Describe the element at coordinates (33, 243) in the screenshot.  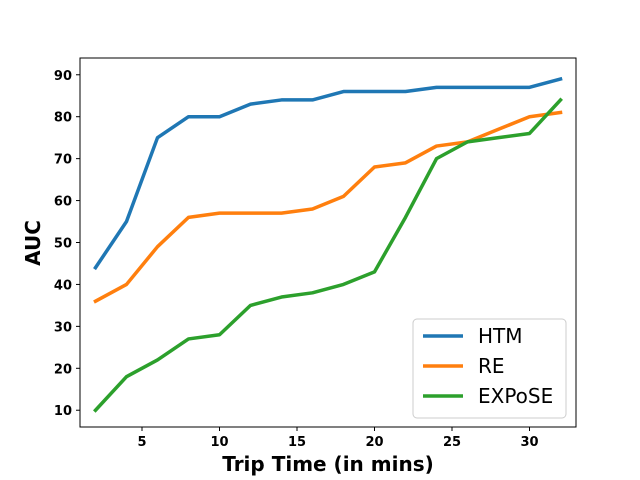
I see `y-axis-label: AUC` at that location.